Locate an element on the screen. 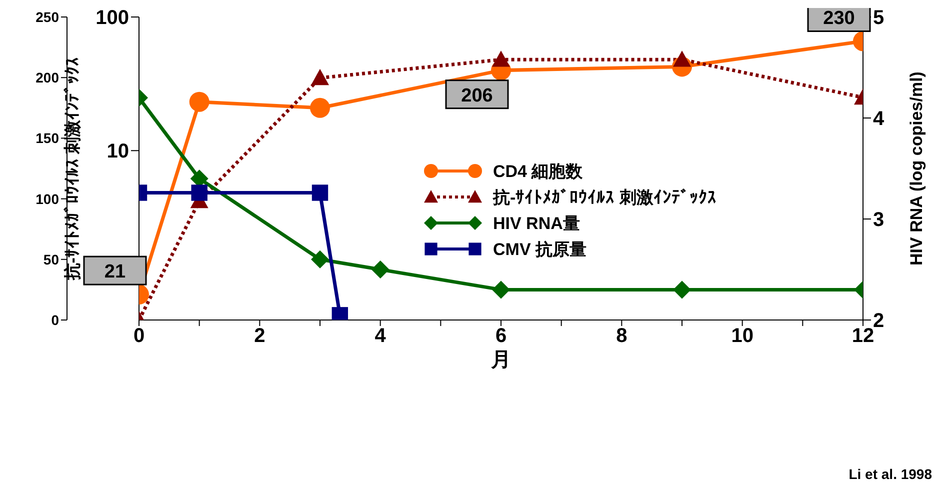 The width and height of the screenshot is (940, 488). data-label: 206 is located at coordinates (477, 95).